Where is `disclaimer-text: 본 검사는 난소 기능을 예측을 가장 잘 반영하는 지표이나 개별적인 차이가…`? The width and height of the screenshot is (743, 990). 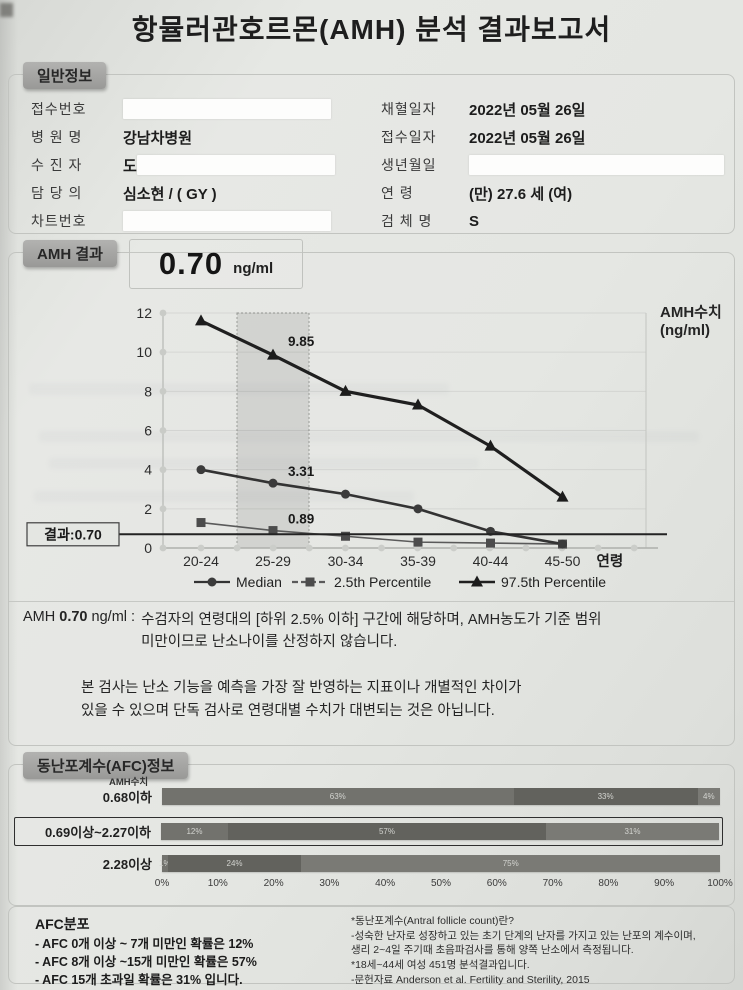 disclaimer-text: 본 검사는 난소 기능을 예측을 가장 잘 반영하는 지표이나 개별적인 차이가… is located at coordinates (301, 700).